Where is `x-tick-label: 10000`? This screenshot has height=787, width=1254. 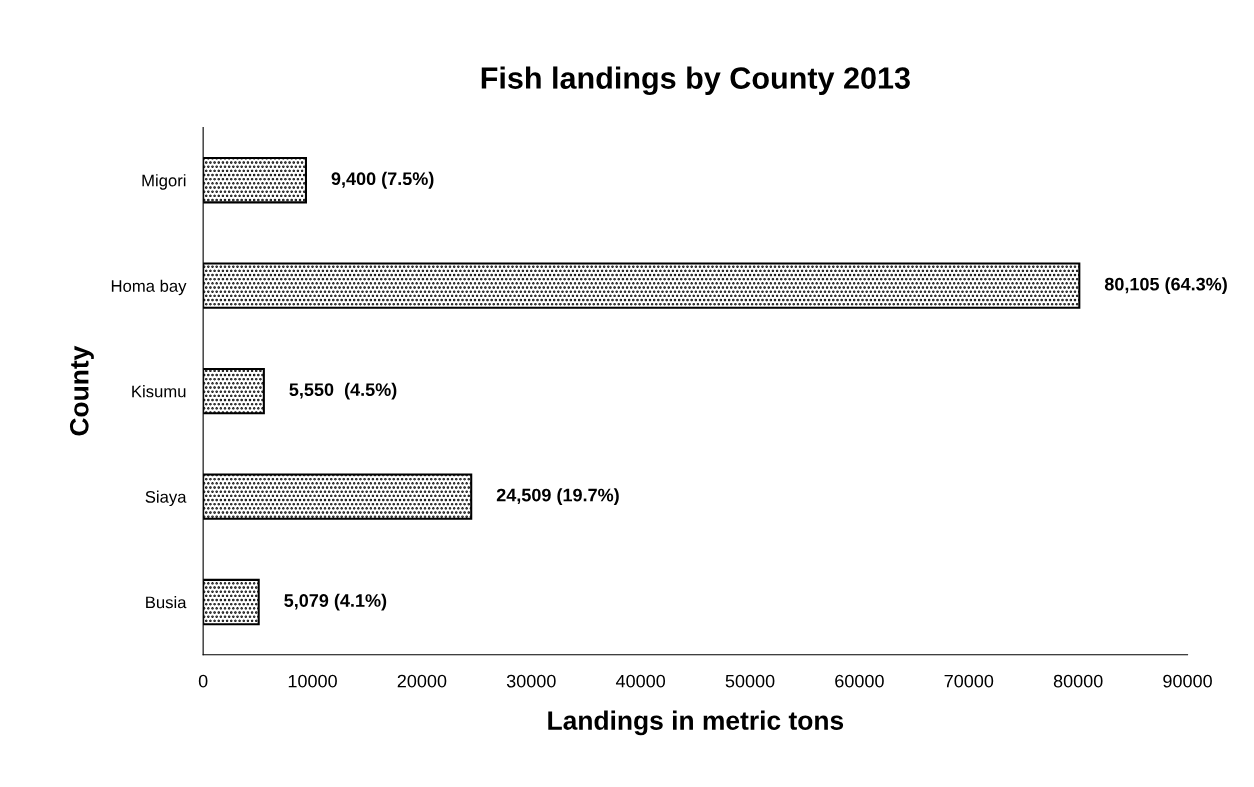
x-tick-label: 10000 is located at coordinates (312, 681).